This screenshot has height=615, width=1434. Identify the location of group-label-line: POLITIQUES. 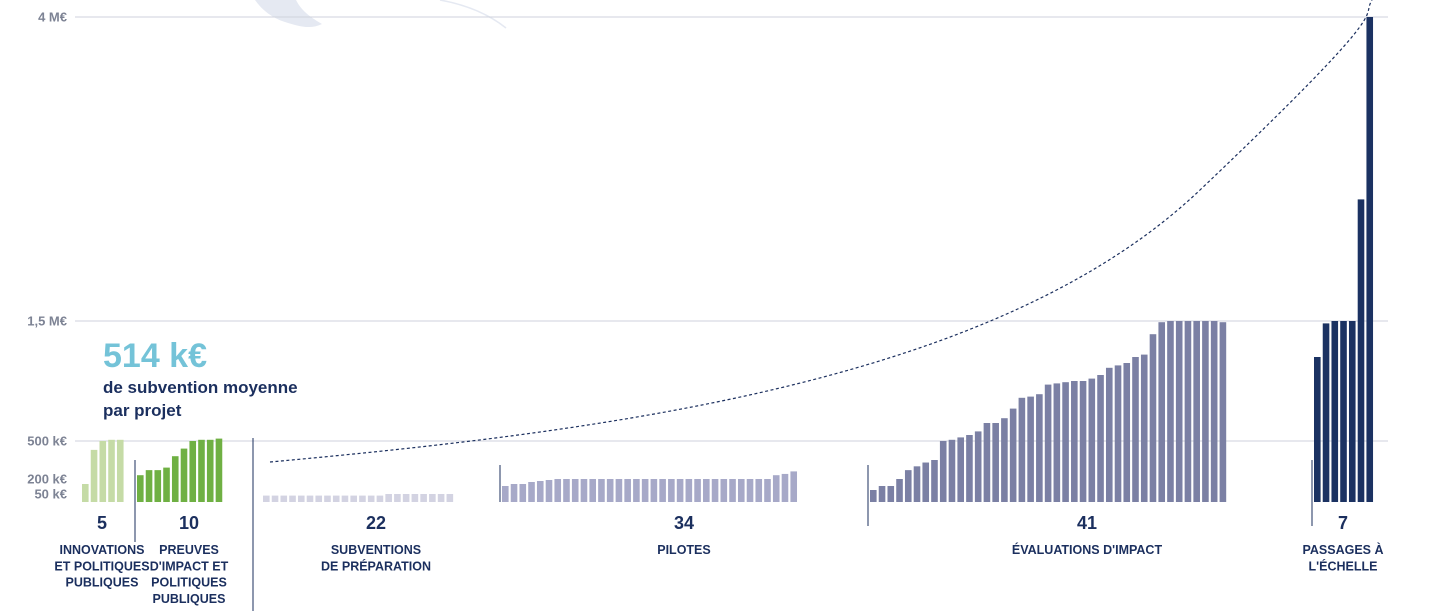
(189, 583).